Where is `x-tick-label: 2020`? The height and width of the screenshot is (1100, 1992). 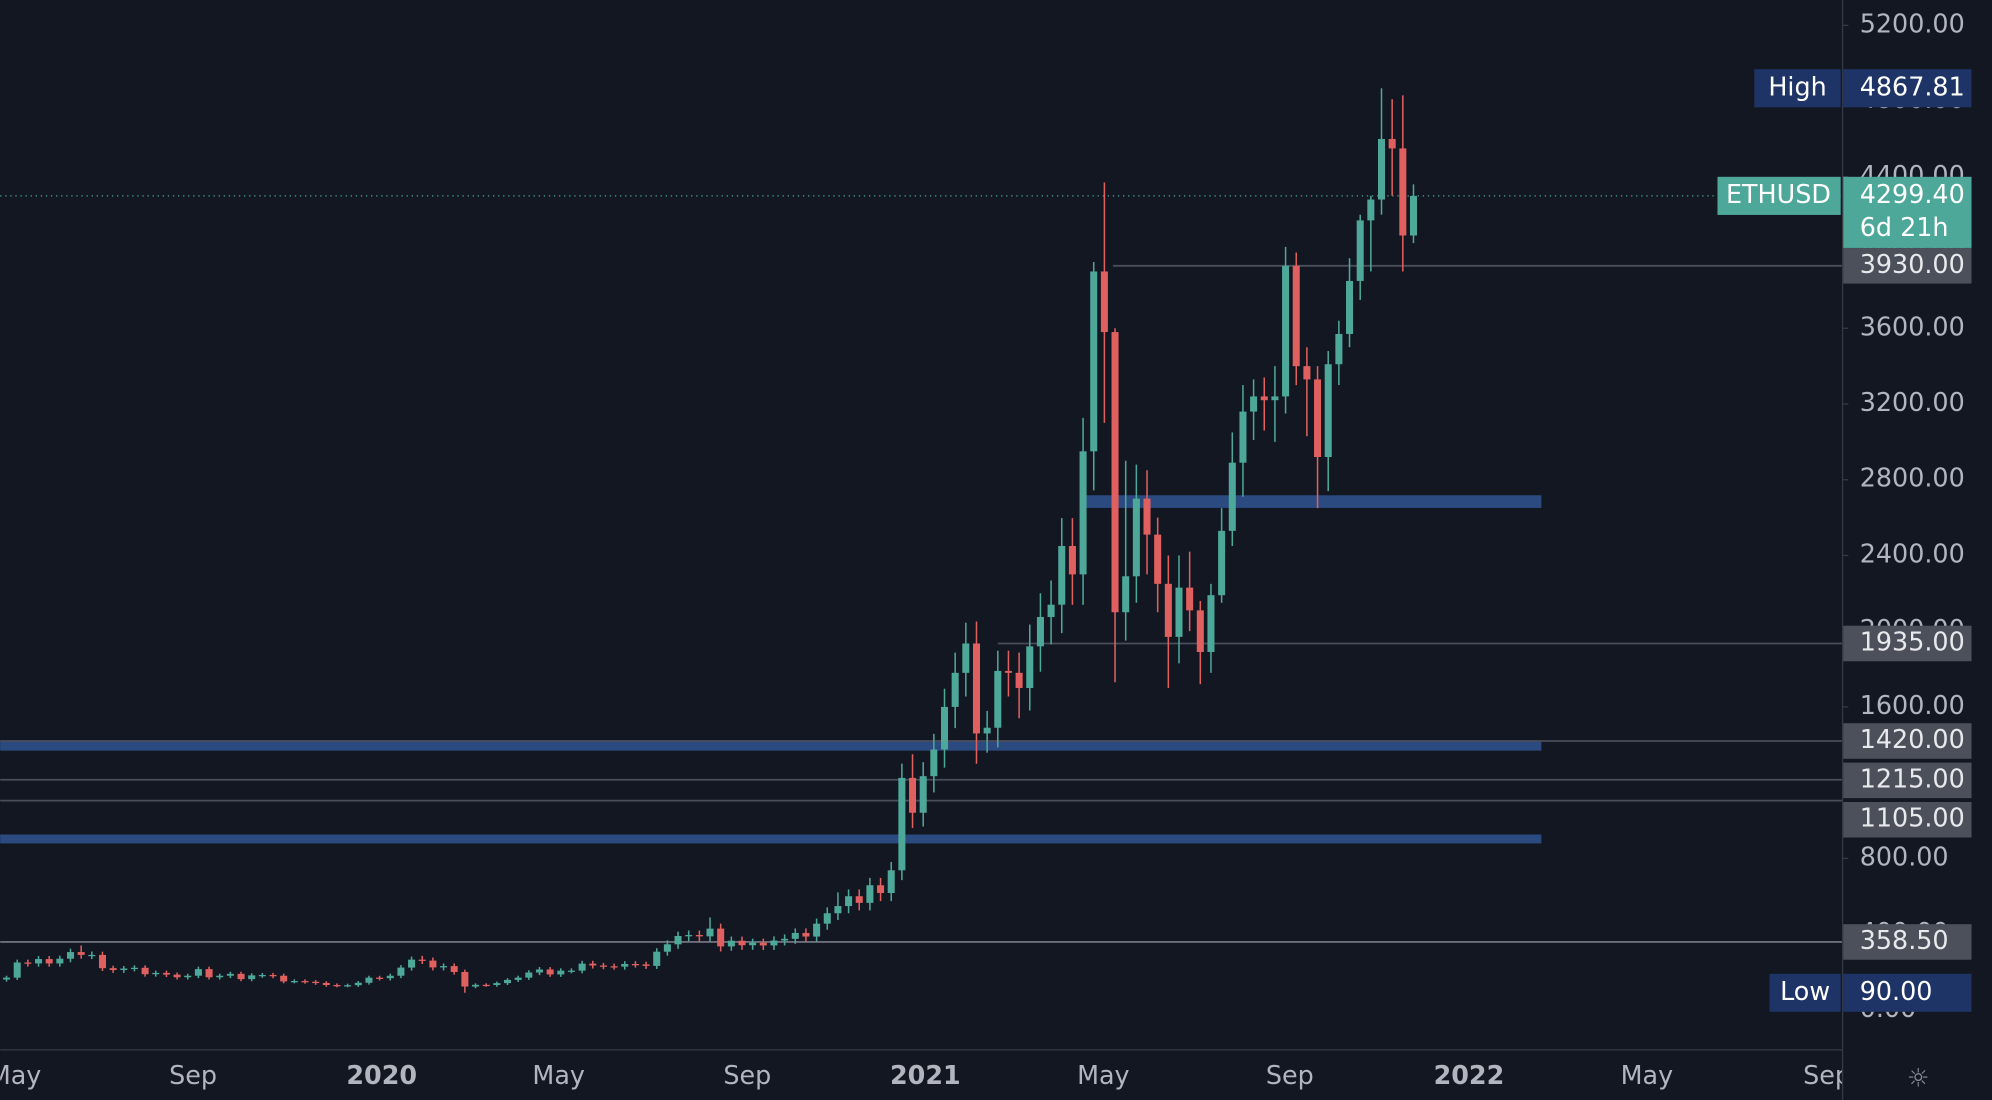 x-tick-label: 2020 is located at coordinates (381, 1075).